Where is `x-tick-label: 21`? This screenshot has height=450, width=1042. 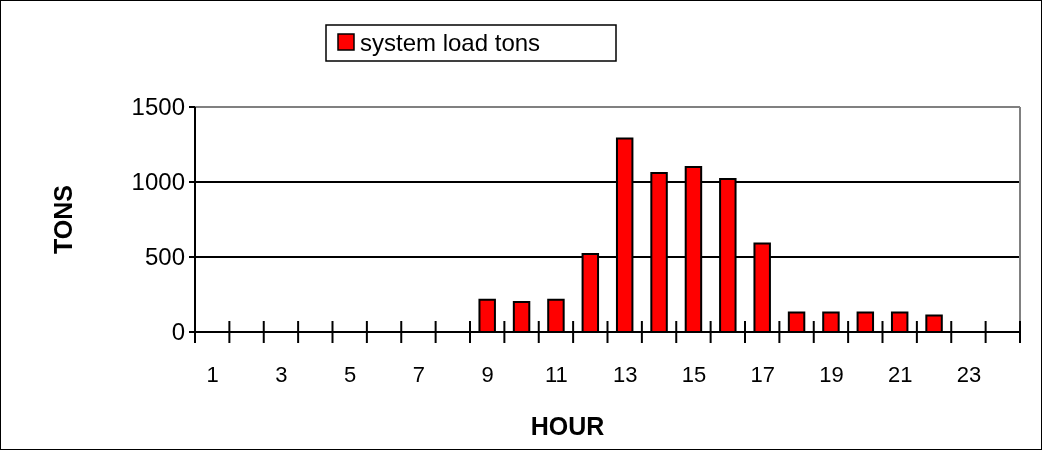 x-tick-label: 21 is located at coordinates (900, 374).